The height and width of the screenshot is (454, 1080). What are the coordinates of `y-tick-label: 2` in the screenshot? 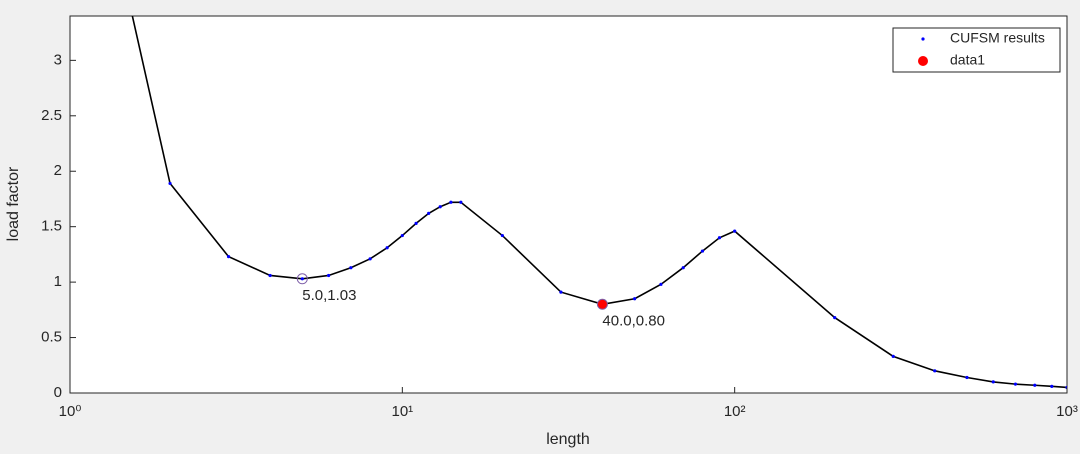 It's located at (58, 170).